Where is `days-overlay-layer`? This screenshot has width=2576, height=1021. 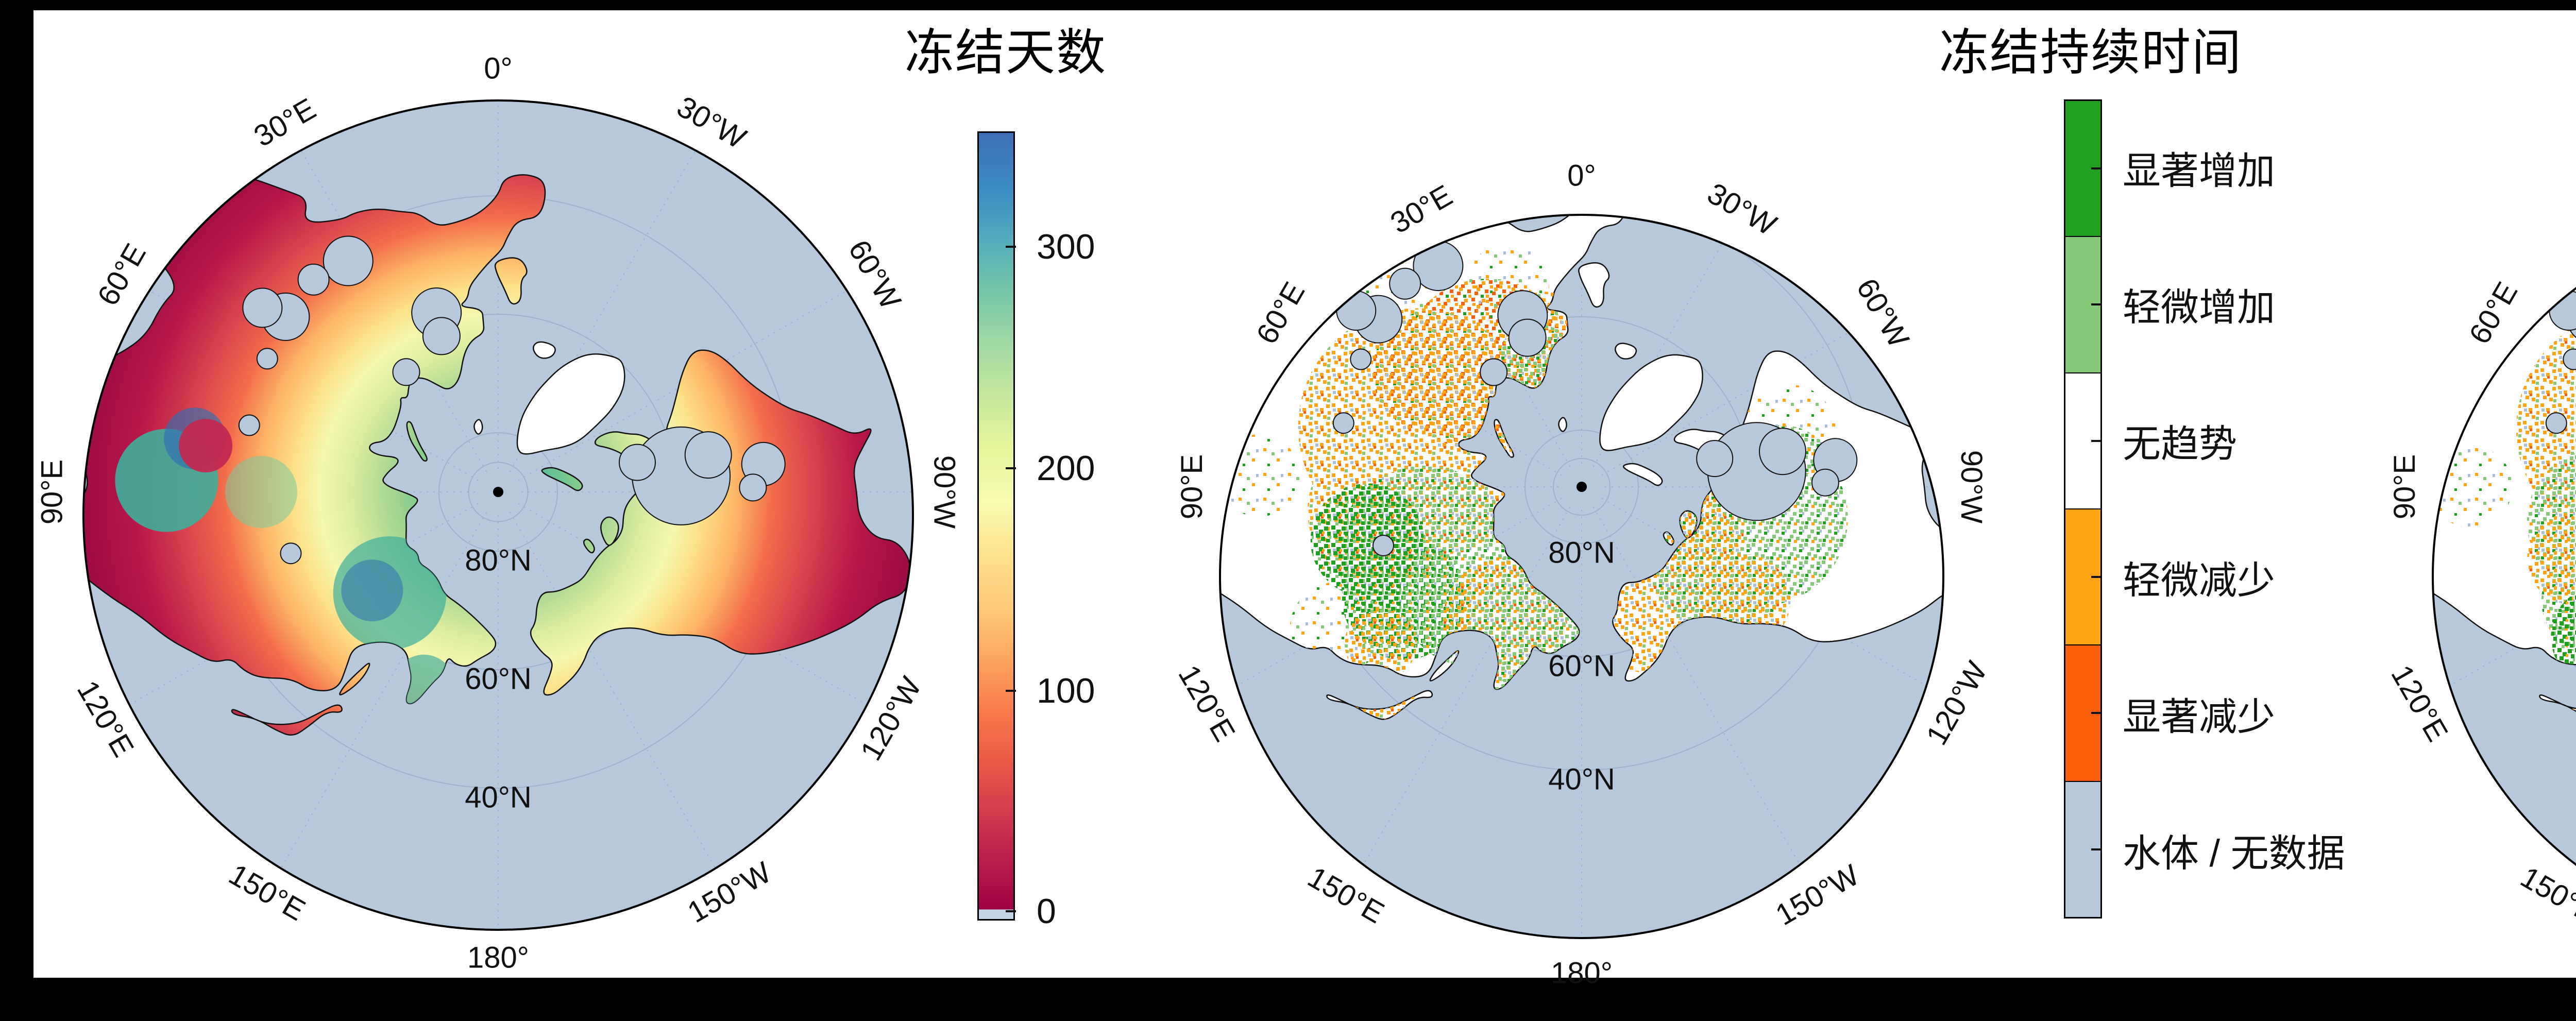
days-overlay-layer is located at coordinates (285, 562).